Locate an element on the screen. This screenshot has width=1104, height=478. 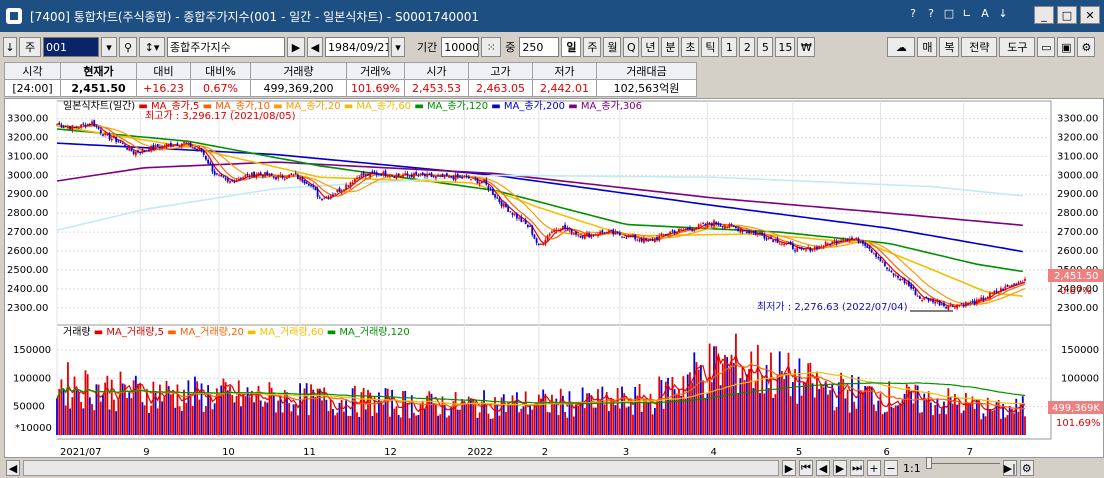
interval-tick: 틱 is located at coordinates (710, 47).